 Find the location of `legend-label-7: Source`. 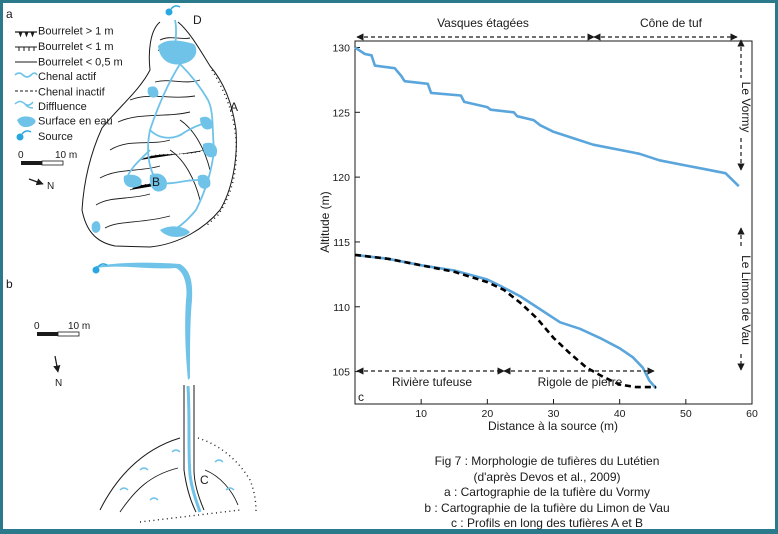

legend-label-7: Source is located at coordinates (55, 137).